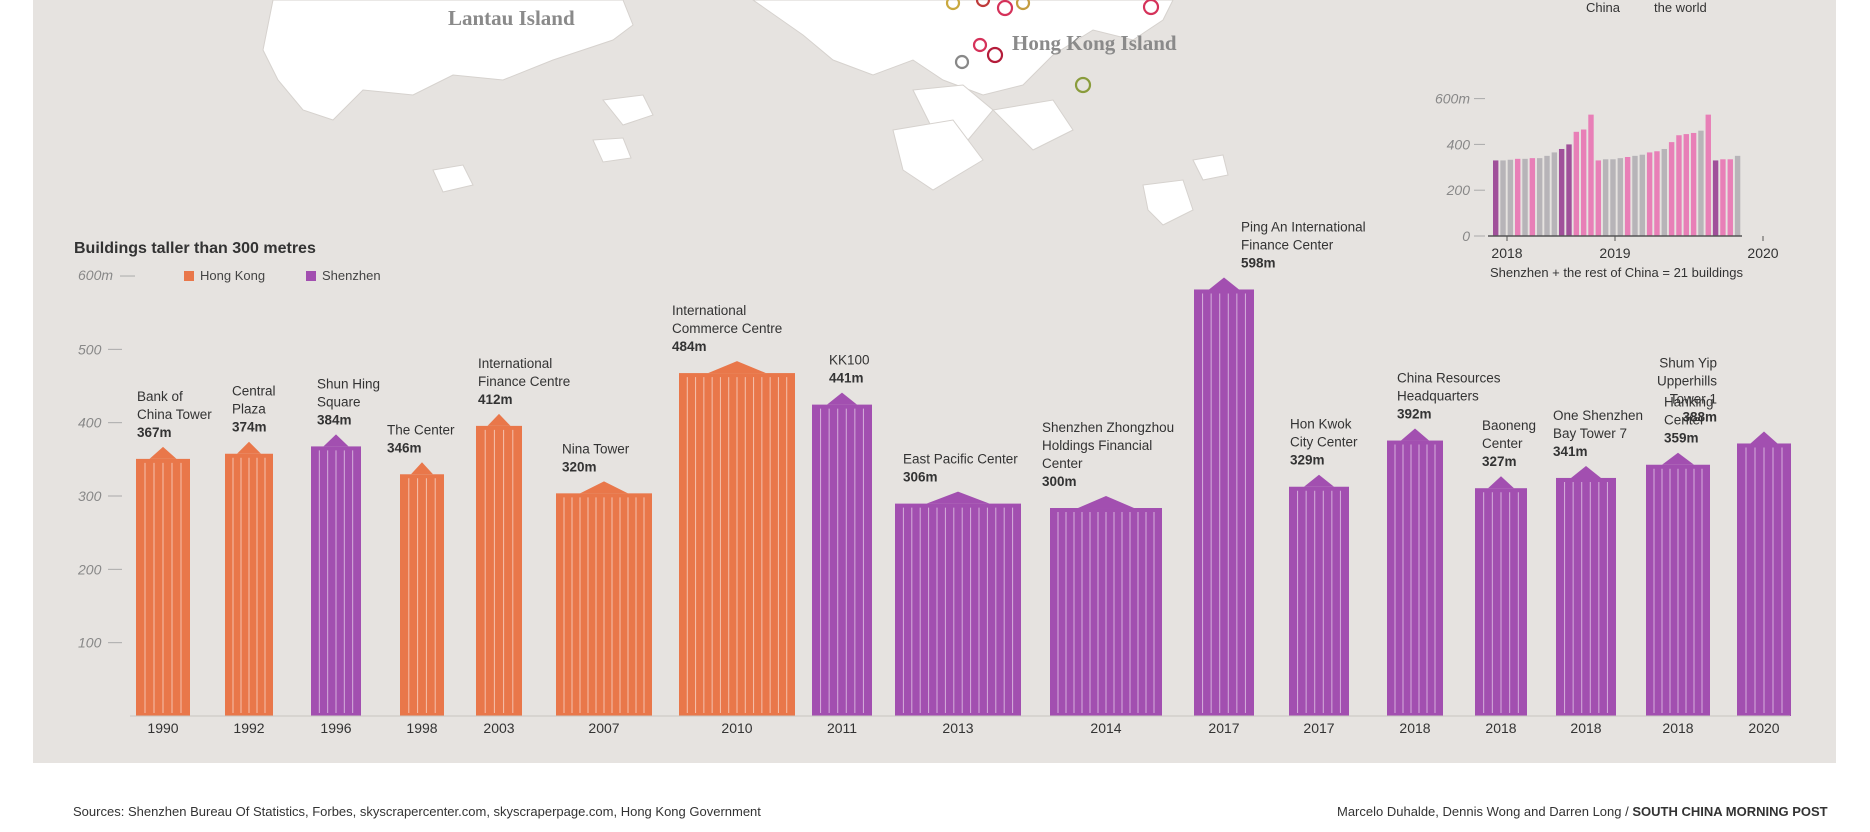  What do you see at coordinates (233, 275) in the screenshot?
I see `legend-label-hong-kong: Hong Kong` at bounding box center [233, 275].